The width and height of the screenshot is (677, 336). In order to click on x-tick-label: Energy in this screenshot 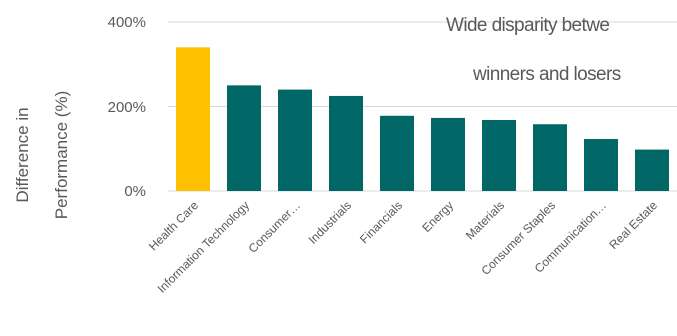, I will do `click(437, 216)`.